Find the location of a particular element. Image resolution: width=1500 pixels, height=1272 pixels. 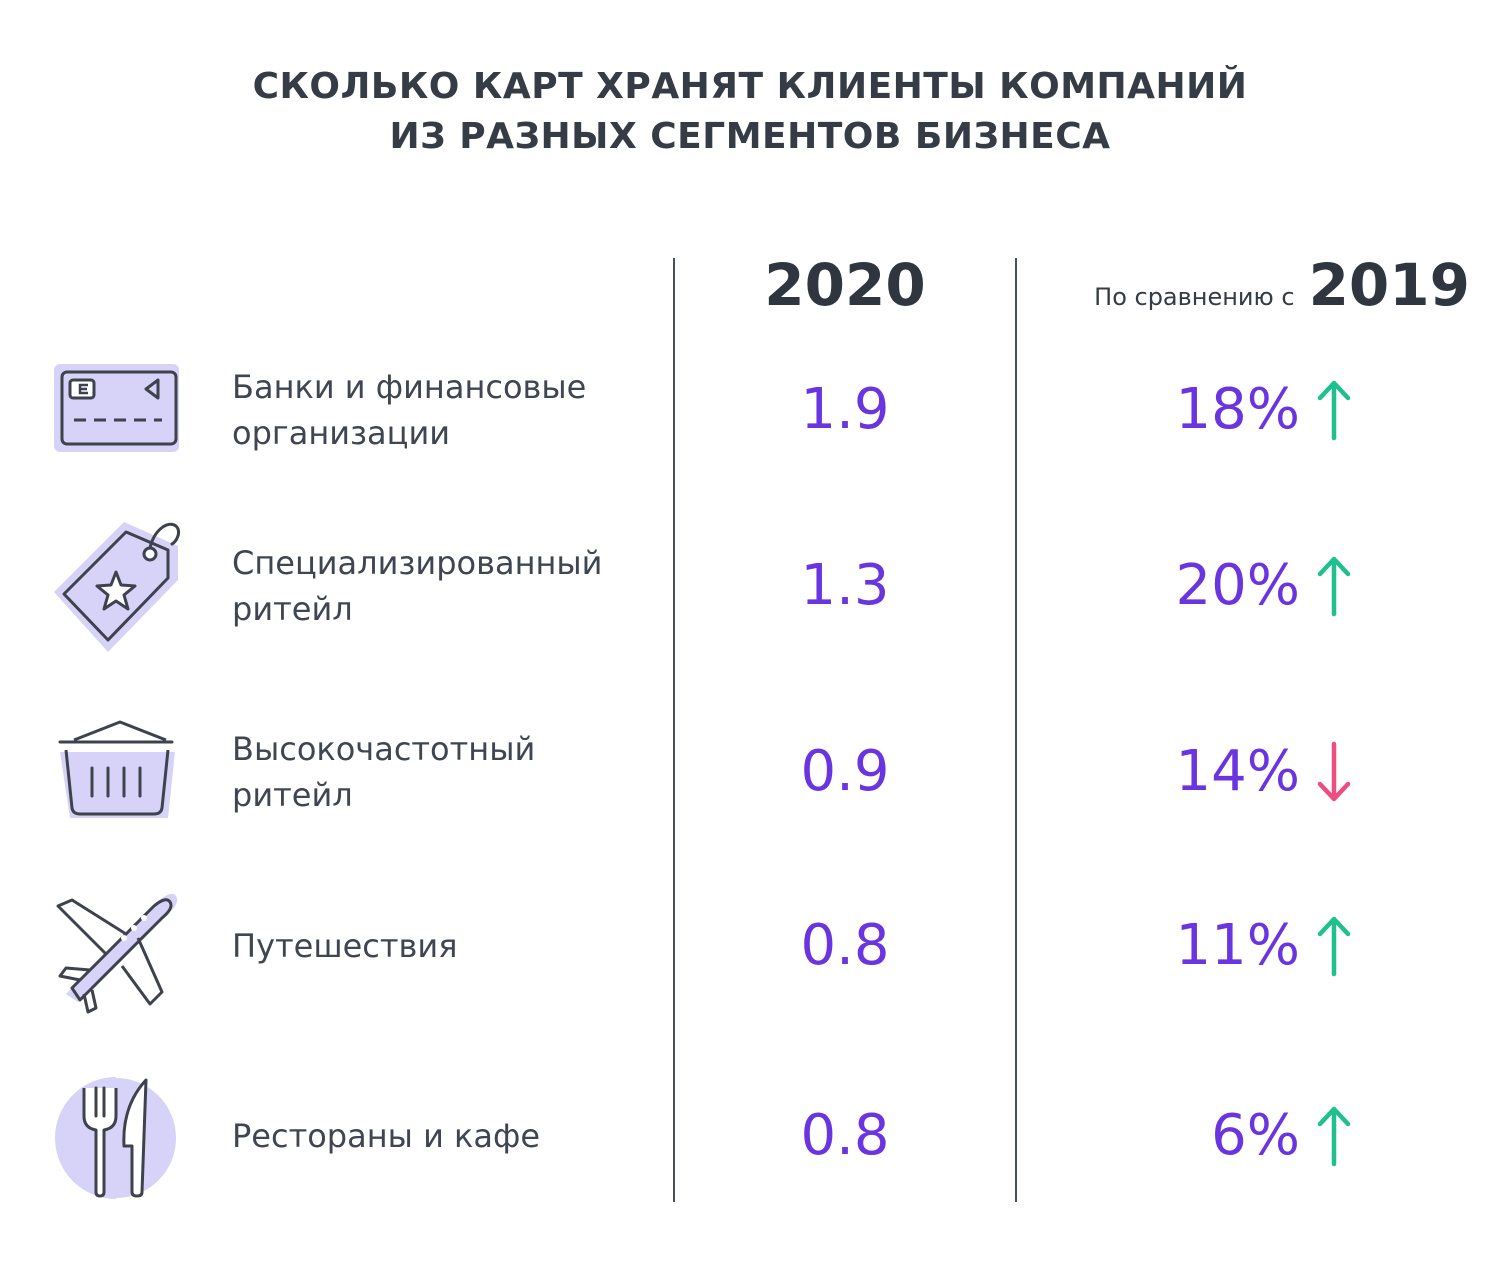

segment-label-banks-line-1: Банки и финансовые is located at coordinates (409, 387).